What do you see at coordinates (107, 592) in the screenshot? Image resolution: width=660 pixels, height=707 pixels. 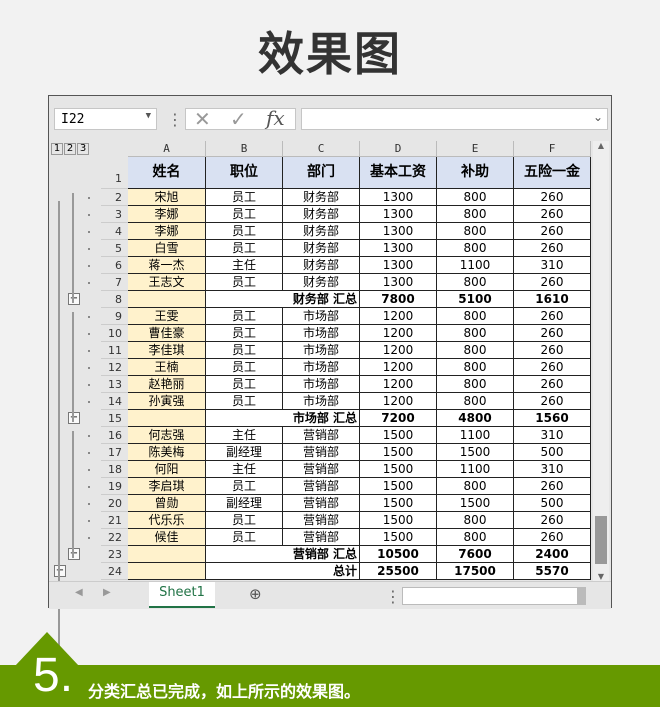 I see `next-sheet-icon: ▶` at bounding box center [107, 592].